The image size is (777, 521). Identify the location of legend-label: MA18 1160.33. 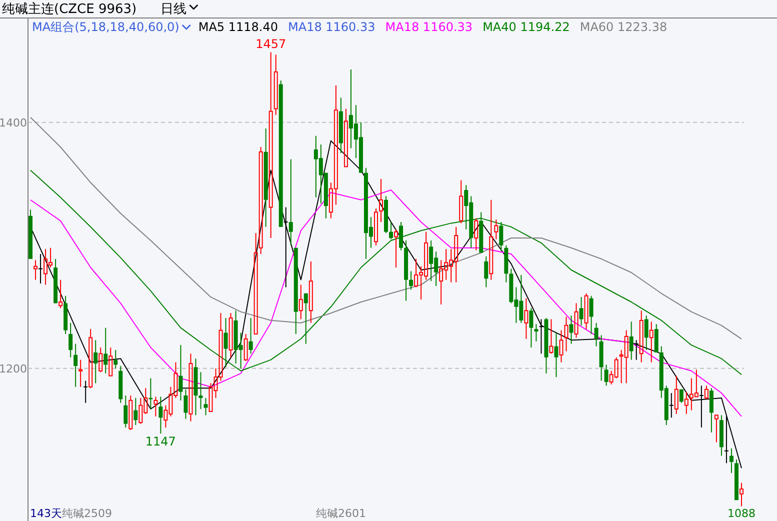
(332, 27).